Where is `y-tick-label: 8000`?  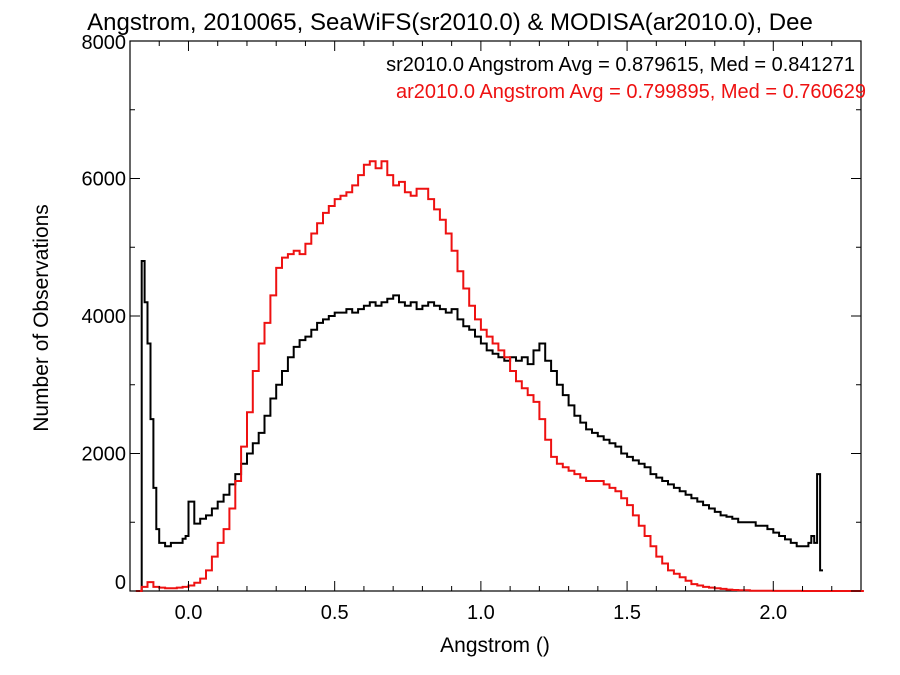 y-tick-label: 8000 is located at coordinates (104, 43).